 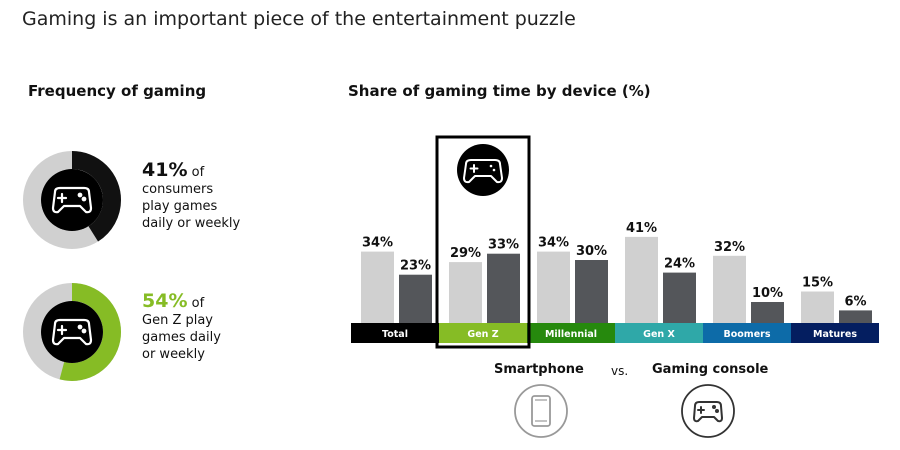 I want to click on category-band-gen-z, so click(x=483, y=333).